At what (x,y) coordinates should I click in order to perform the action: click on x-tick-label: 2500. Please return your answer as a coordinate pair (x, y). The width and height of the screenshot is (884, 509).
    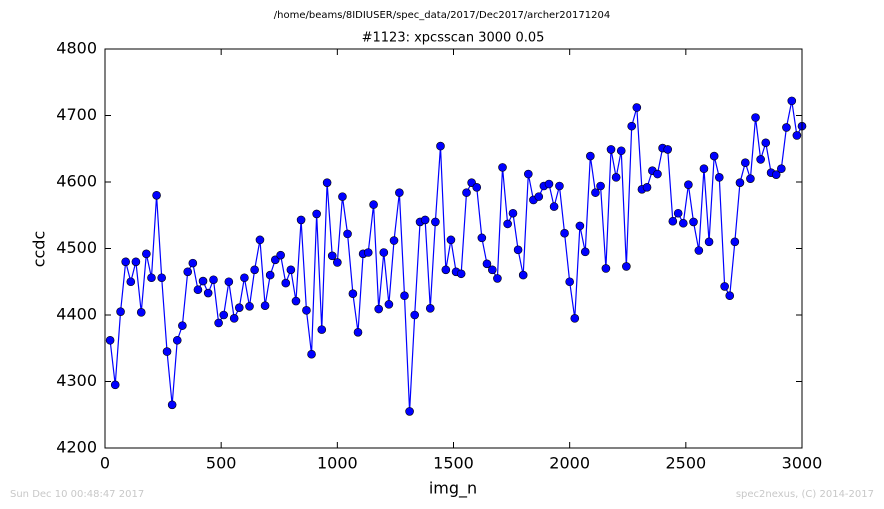
    Looking at the image, I should click on (685, 463).